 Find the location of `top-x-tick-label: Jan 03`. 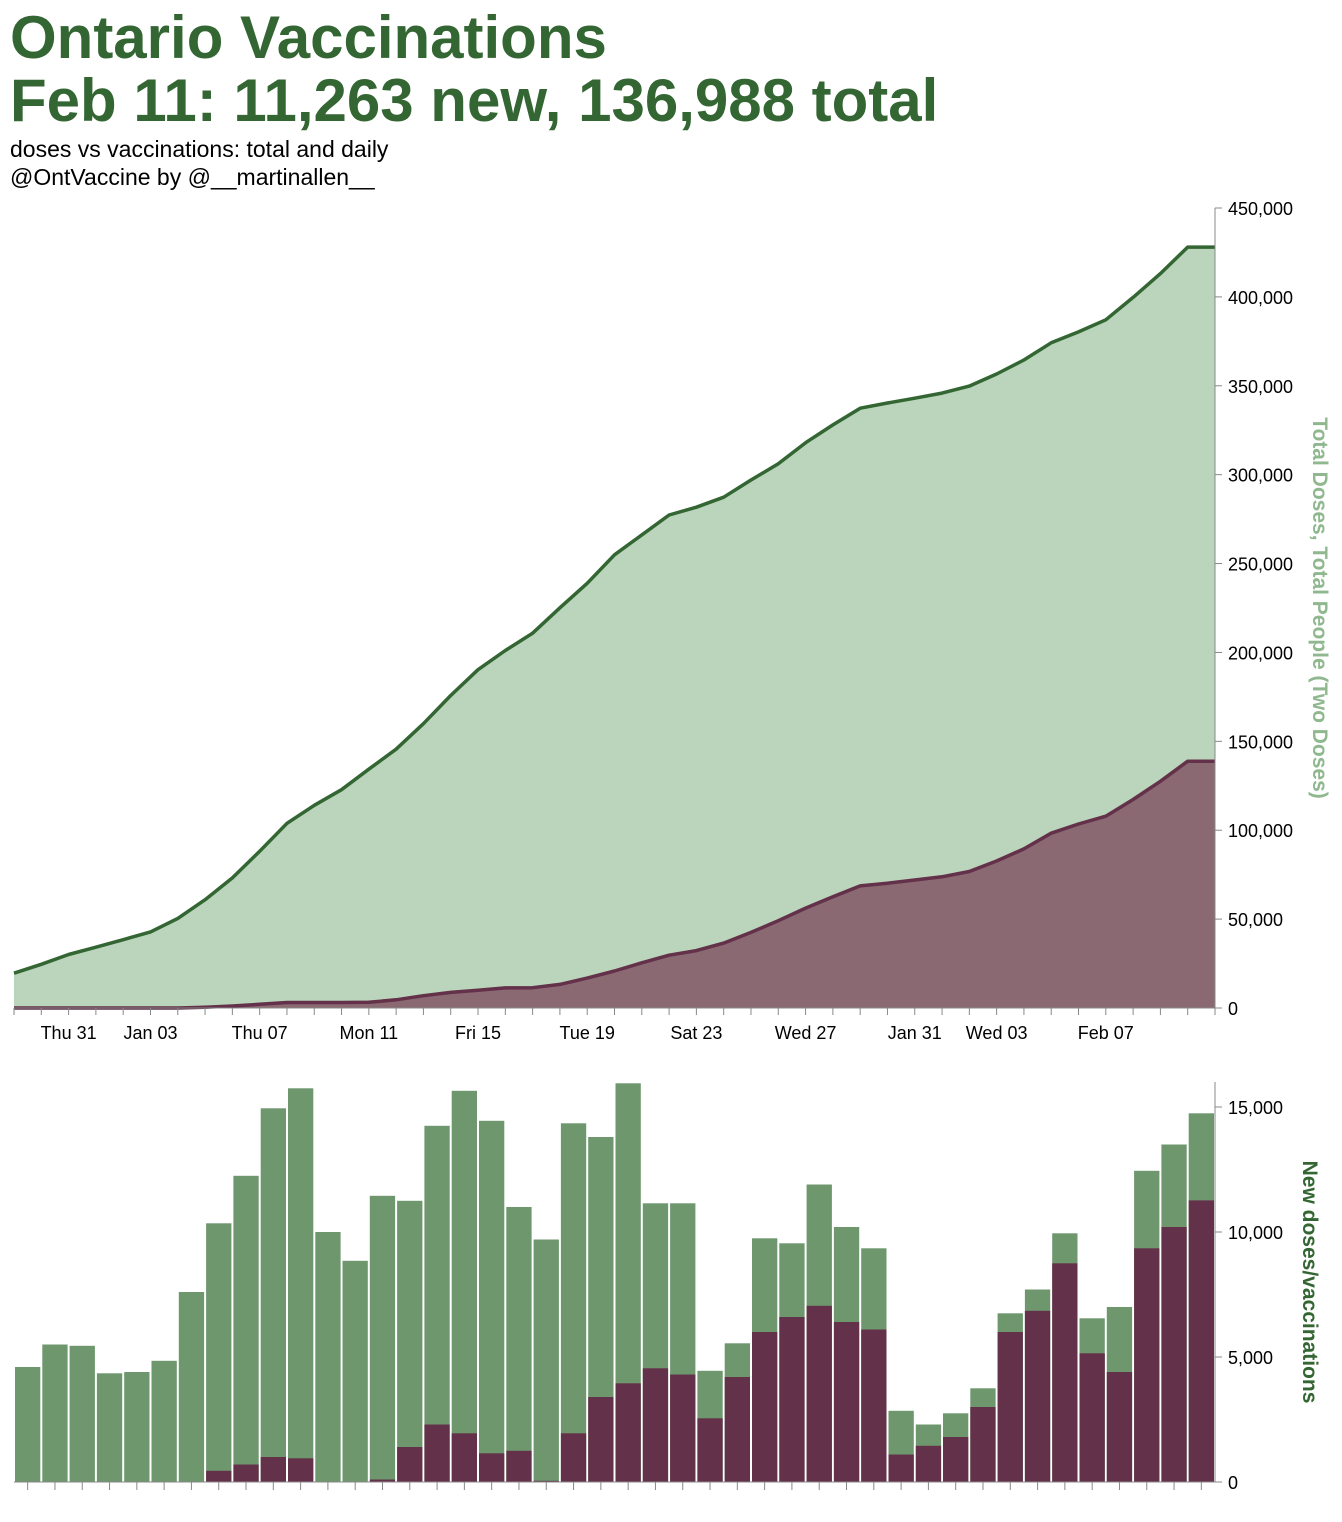

top-x-tick-label: Jan 03 is located at coordinates (150, 1033).